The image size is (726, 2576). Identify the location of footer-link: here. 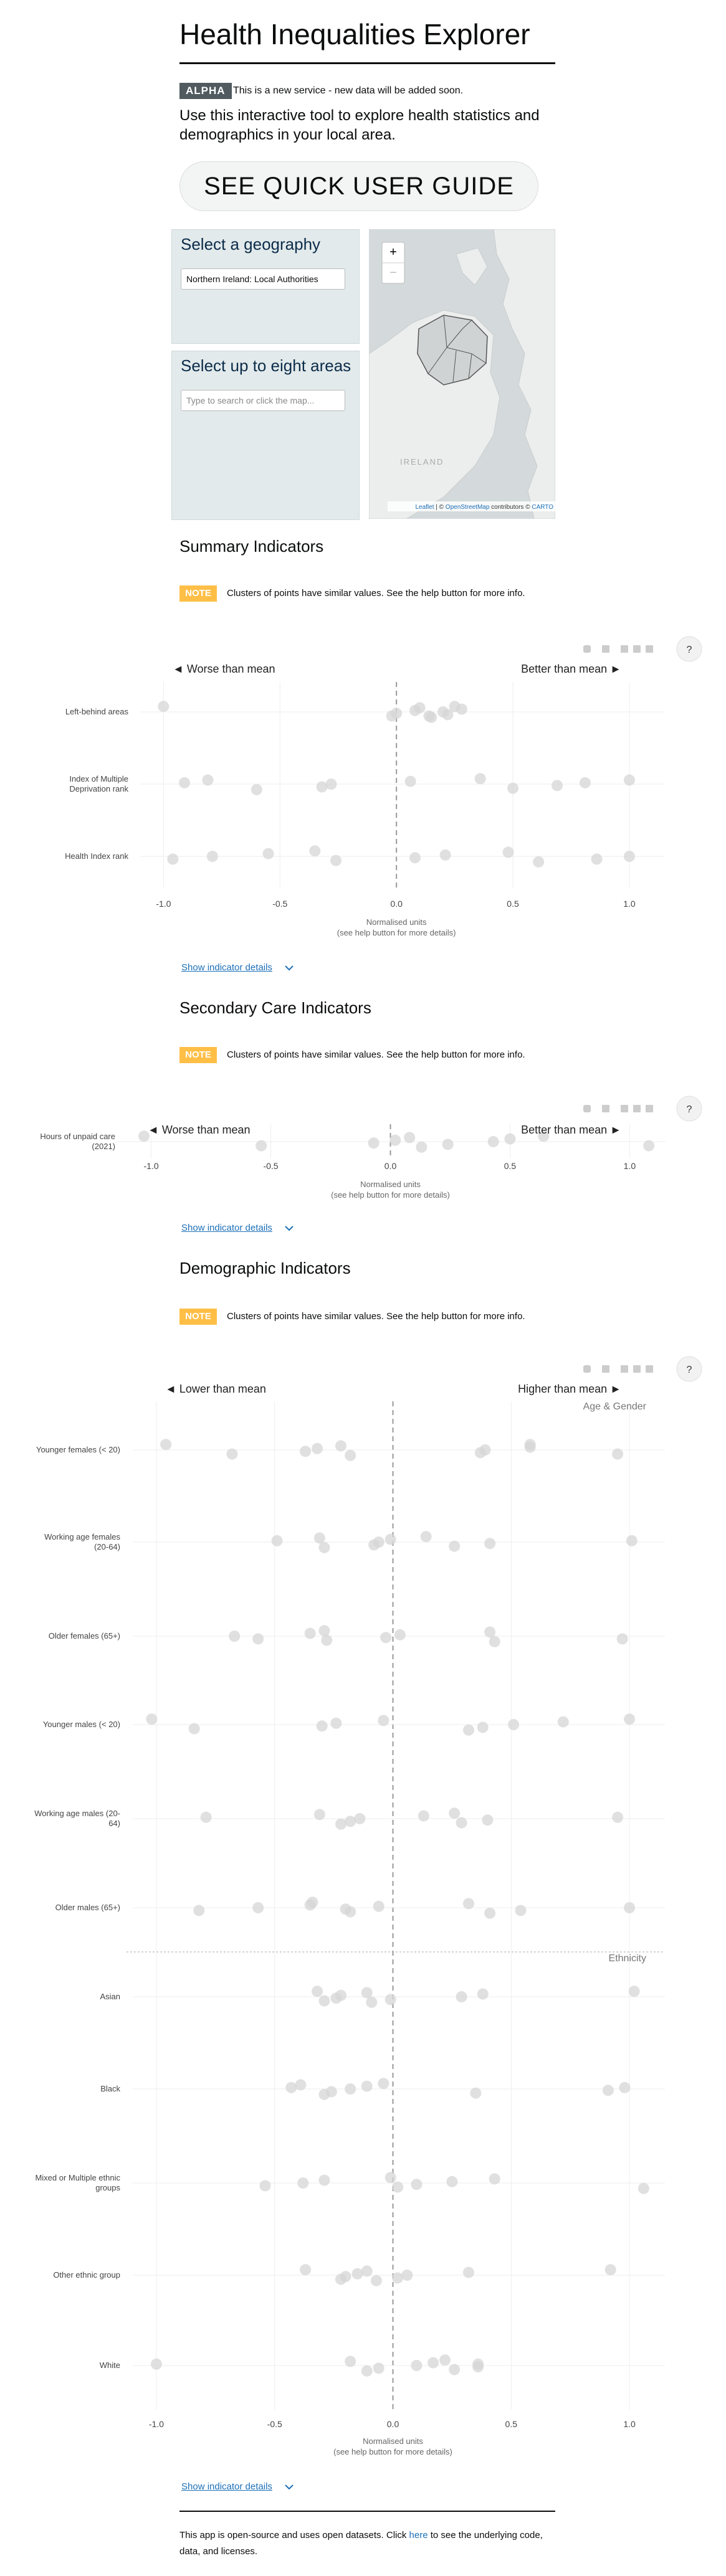
(418, 2535).